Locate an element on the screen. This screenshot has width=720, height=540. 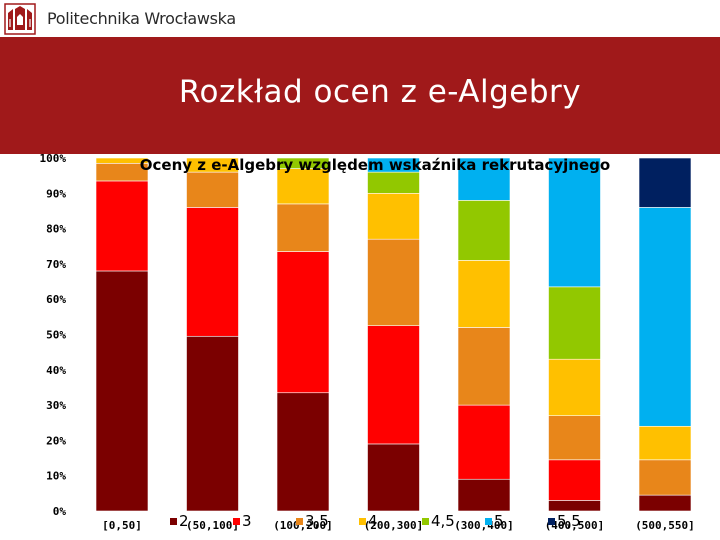
legend-label: 3 is located at coordinates (247, 521).